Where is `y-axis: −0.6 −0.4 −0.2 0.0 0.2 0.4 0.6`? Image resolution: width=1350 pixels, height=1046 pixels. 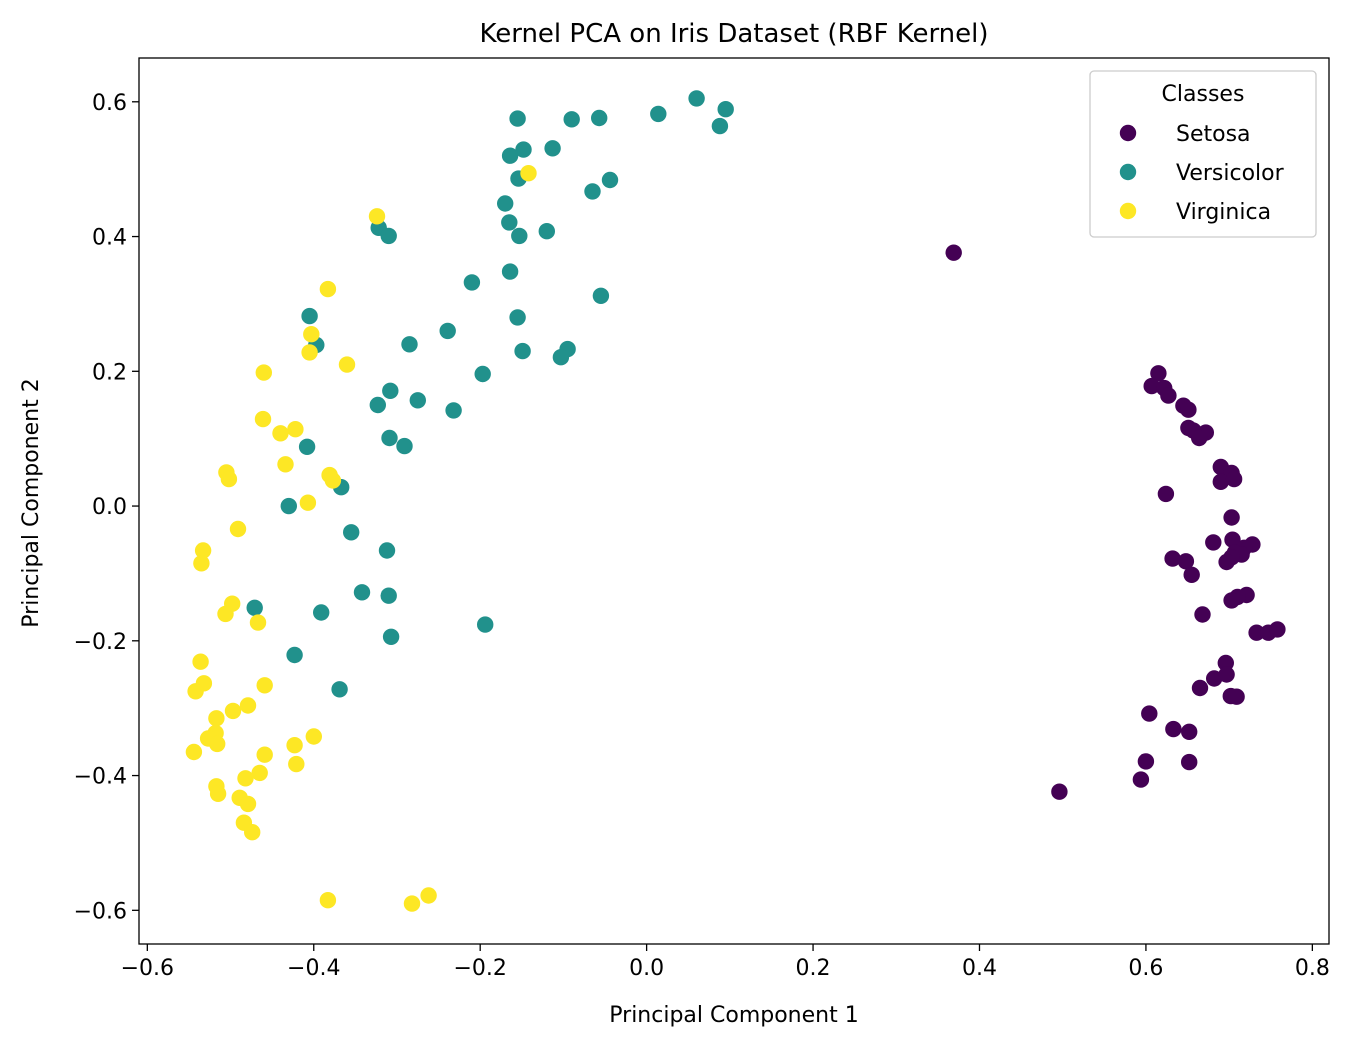
y-axis: −0.6 −0.4 −0.2 0.0 0.2 0.4 0.6 is located at coordinates (106, 507).